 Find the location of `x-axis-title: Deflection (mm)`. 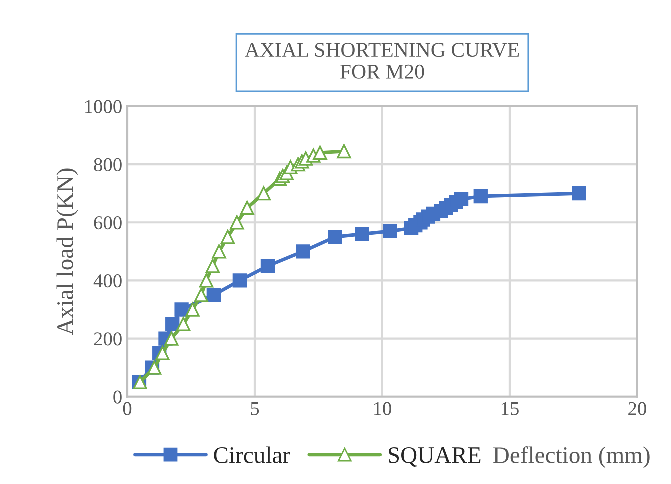

x-axis-title: Deflection (mm) is located at coordinates (572, 457).